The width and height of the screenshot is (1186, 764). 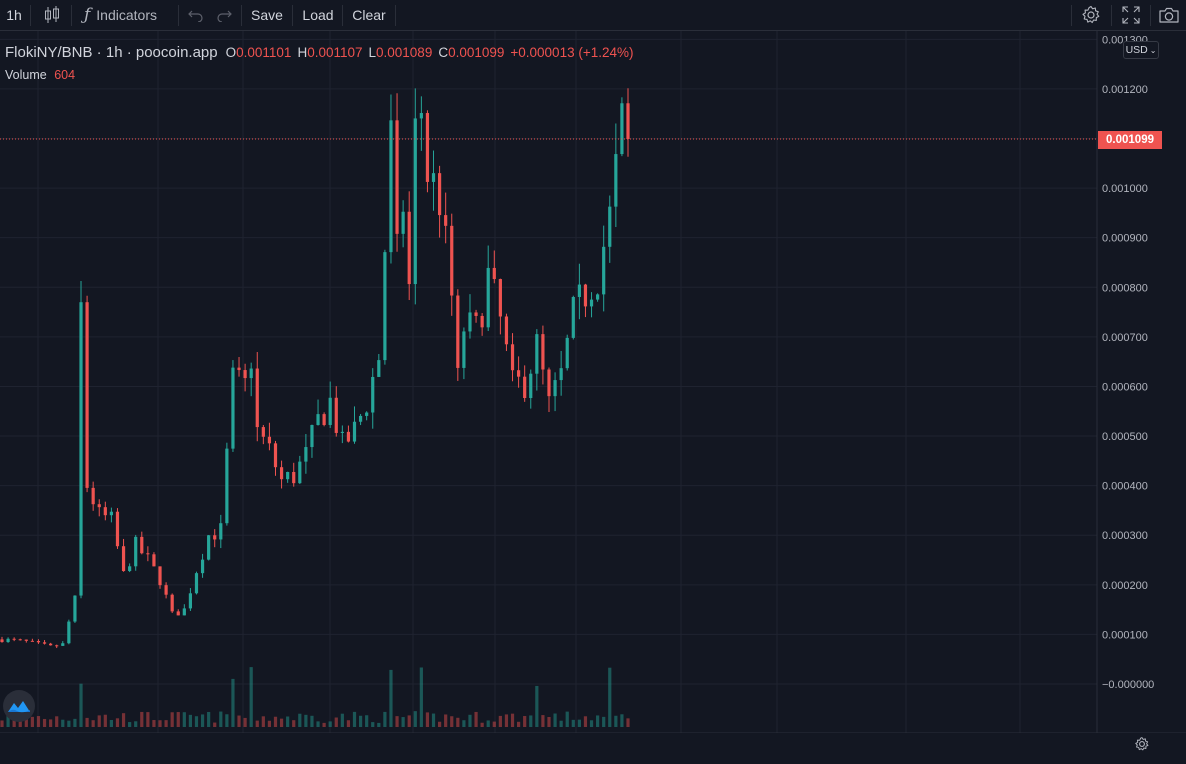 What do you see at coordinates (318, 15) in the screenshot?
I see `load-button: Load` at bounding box center [318, 15].